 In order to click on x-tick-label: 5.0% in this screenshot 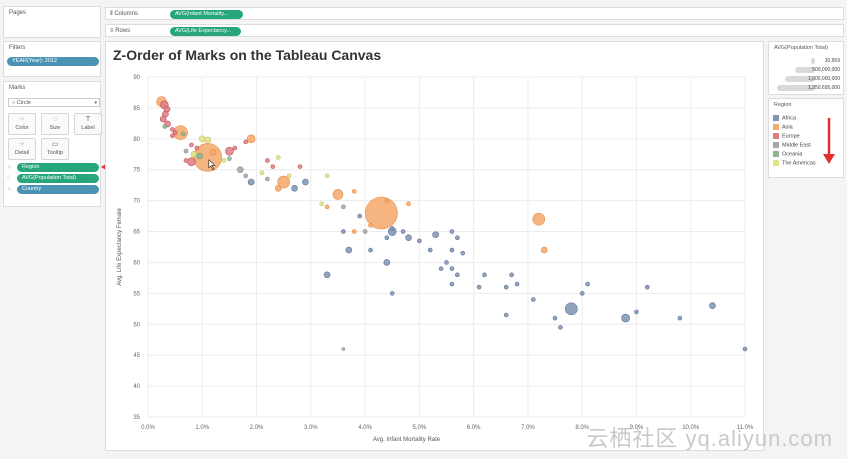, I will do `click(420, 428)`.